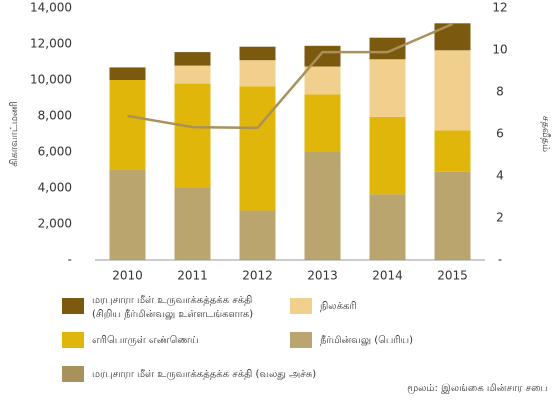 This screenshot has height=401, width=560. Describe the element at coordinates (55, 116) in the screenshot. I see `y-tick-label: 8,000` at that location.